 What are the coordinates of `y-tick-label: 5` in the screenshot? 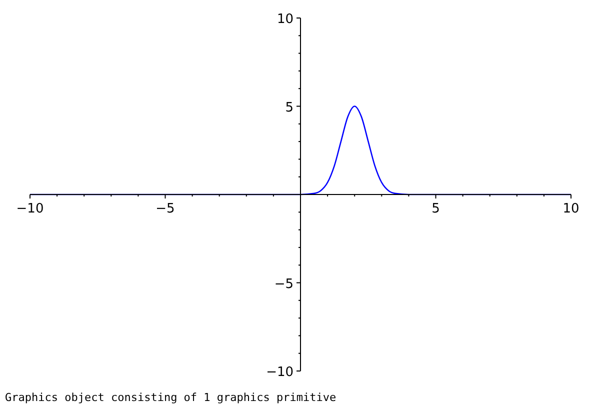 It's located at (289, 108).